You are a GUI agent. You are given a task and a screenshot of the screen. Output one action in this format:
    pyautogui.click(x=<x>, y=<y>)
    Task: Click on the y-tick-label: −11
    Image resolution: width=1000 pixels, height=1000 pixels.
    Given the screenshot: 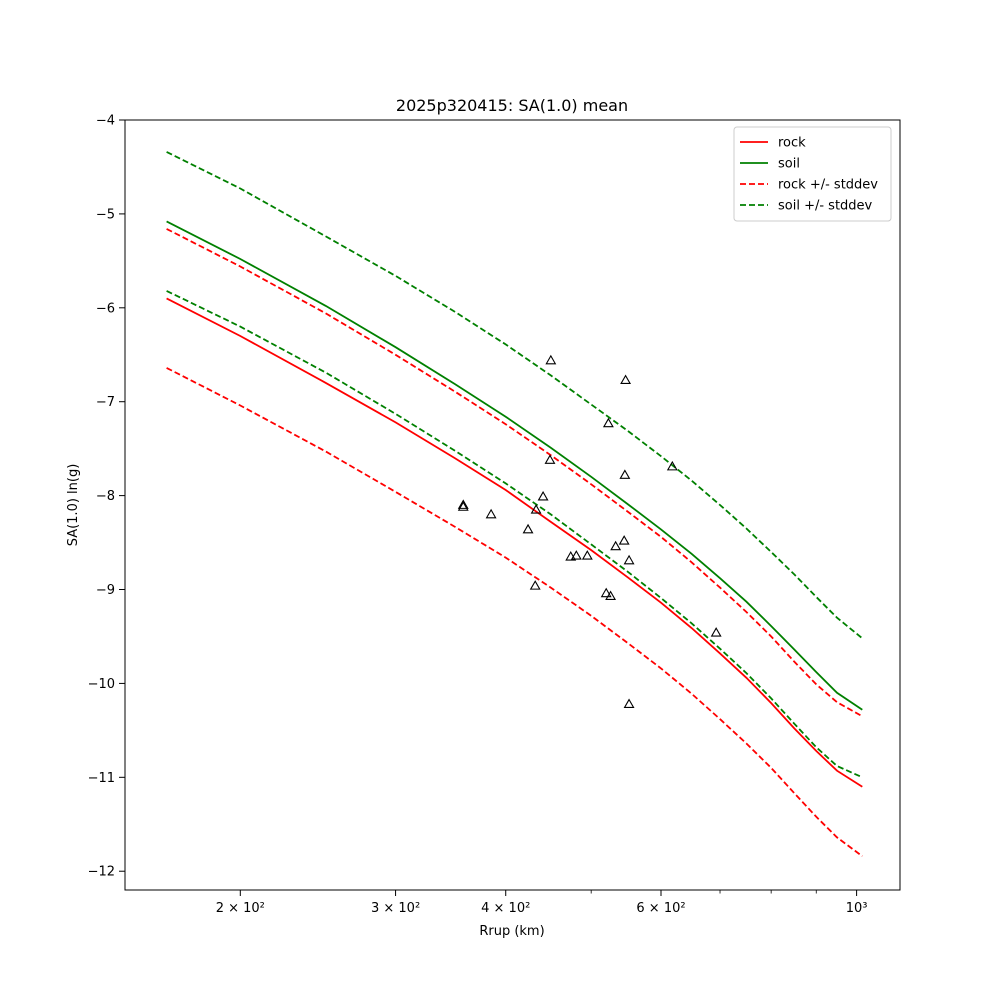 What is the action you would take?
    pyautogui.click(x=101, y=778)
    